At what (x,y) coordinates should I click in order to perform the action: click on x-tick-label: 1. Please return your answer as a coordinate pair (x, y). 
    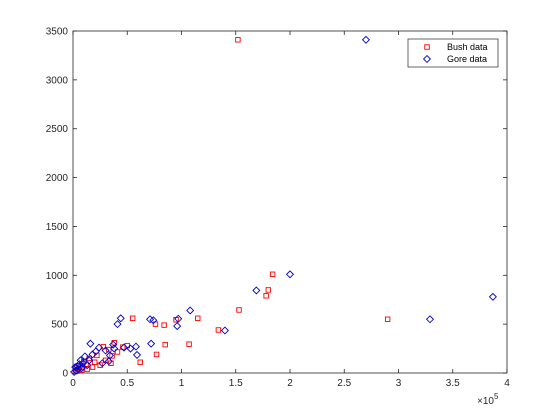
    Looking at the image, I should click on (182, 383).